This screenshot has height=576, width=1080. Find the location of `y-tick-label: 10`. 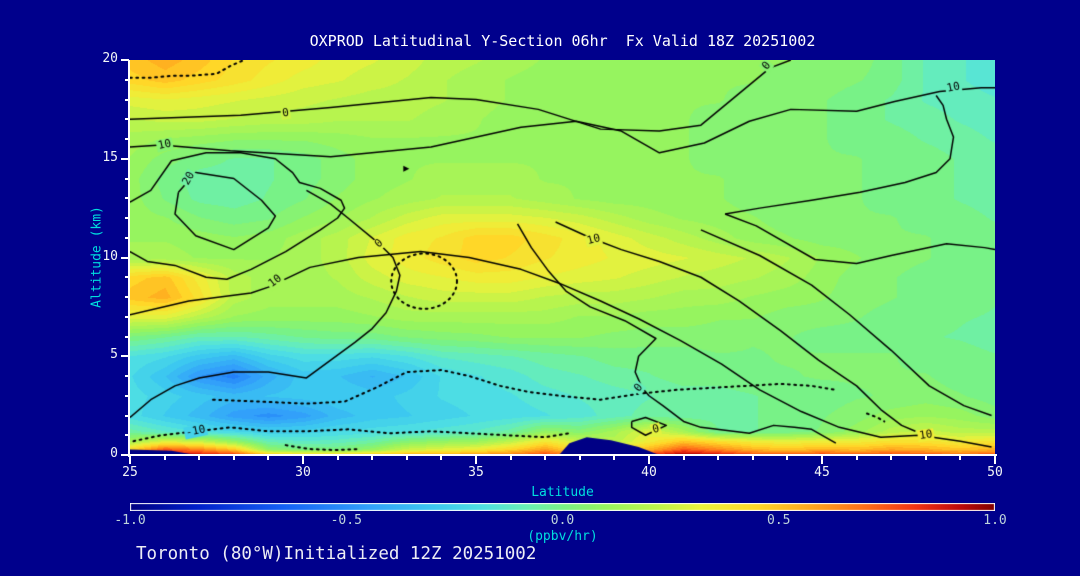

y-tick-label: 10 is located at coordinates (110, 256).